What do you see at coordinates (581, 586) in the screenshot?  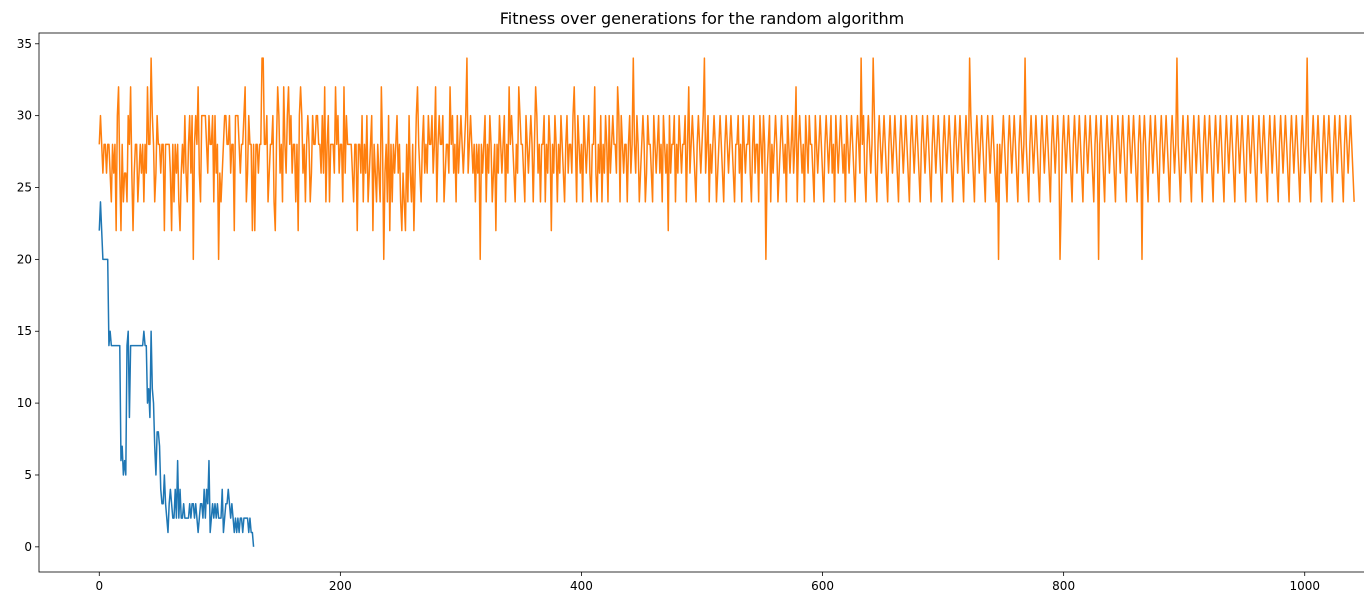 I see `x-tick-label: 400` at bounding box center [581, 586].